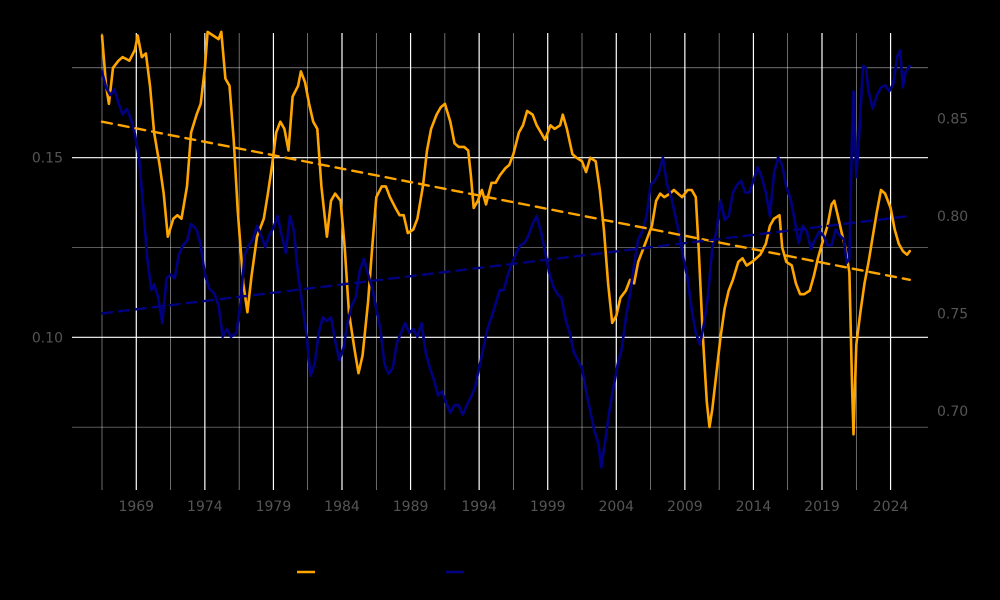 This screenshot has width=1000, height=600. What do you see at coordinates (754, 507) in the screenshot?
I see `x-tick-label: 2014` at bounding box center [754, 507].